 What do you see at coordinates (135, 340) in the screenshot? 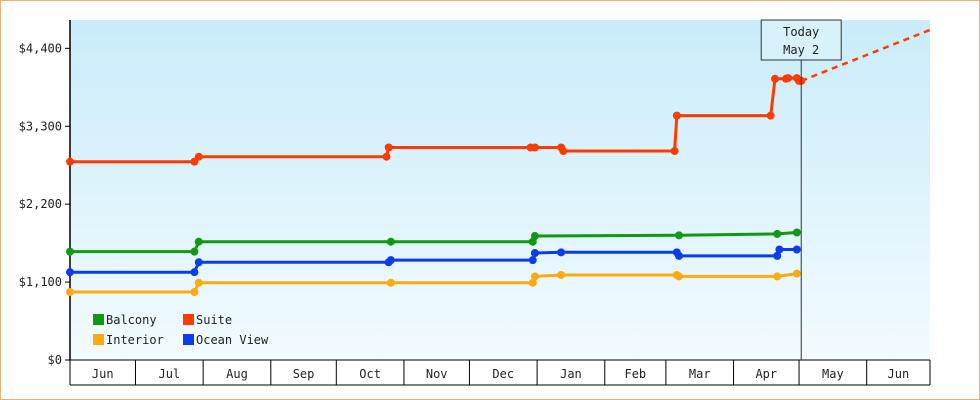
I see `legend-label: Interior` at bounding box center [135, 340].